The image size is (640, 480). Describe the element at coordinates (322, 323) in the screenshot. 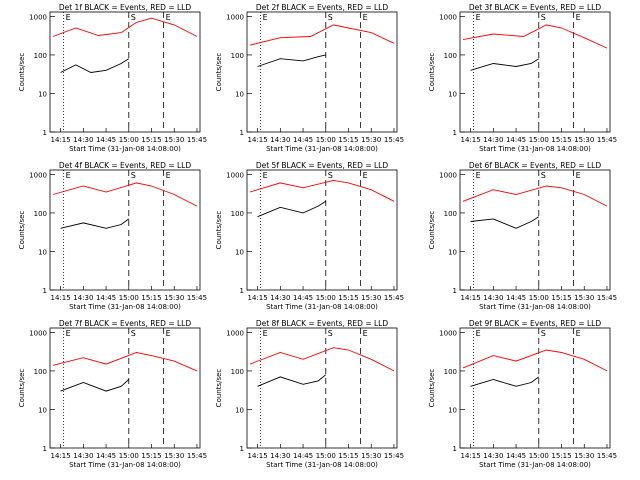

I see `panel-title: Det 8f BLACK = Events, RED = LLD` at that location.